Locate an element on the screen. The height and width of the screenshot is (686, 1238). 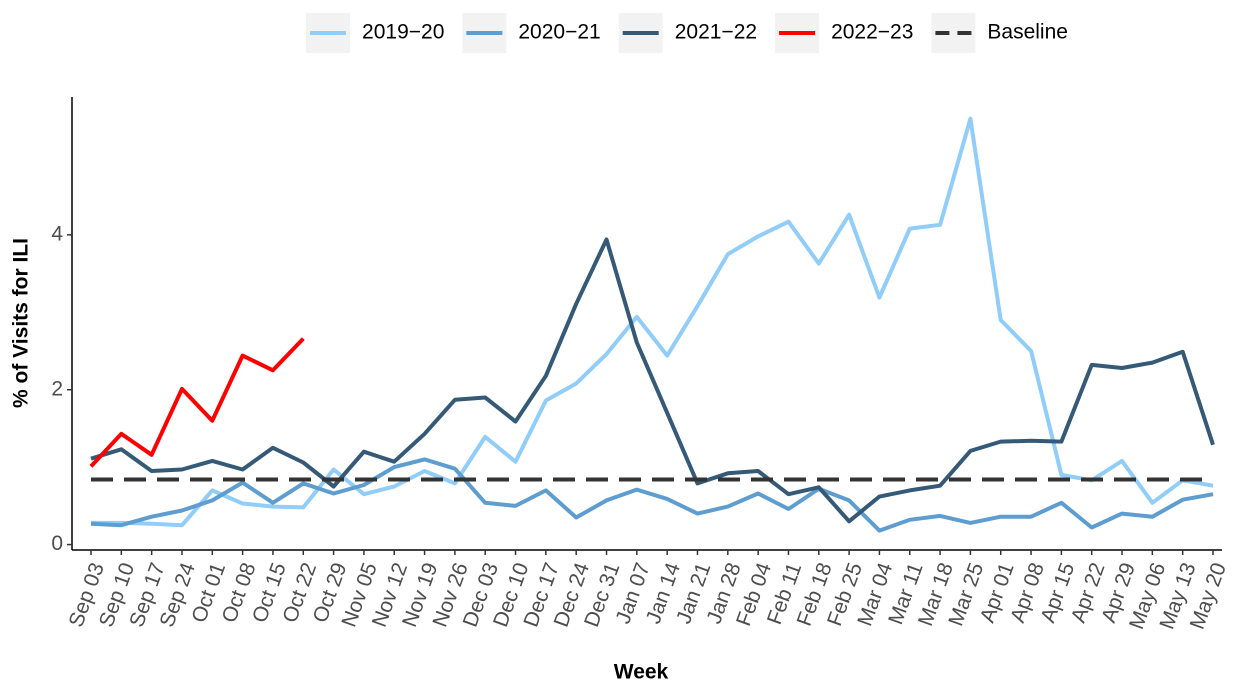
legend-label: 2021−22 is located at coordinates (716, 32).